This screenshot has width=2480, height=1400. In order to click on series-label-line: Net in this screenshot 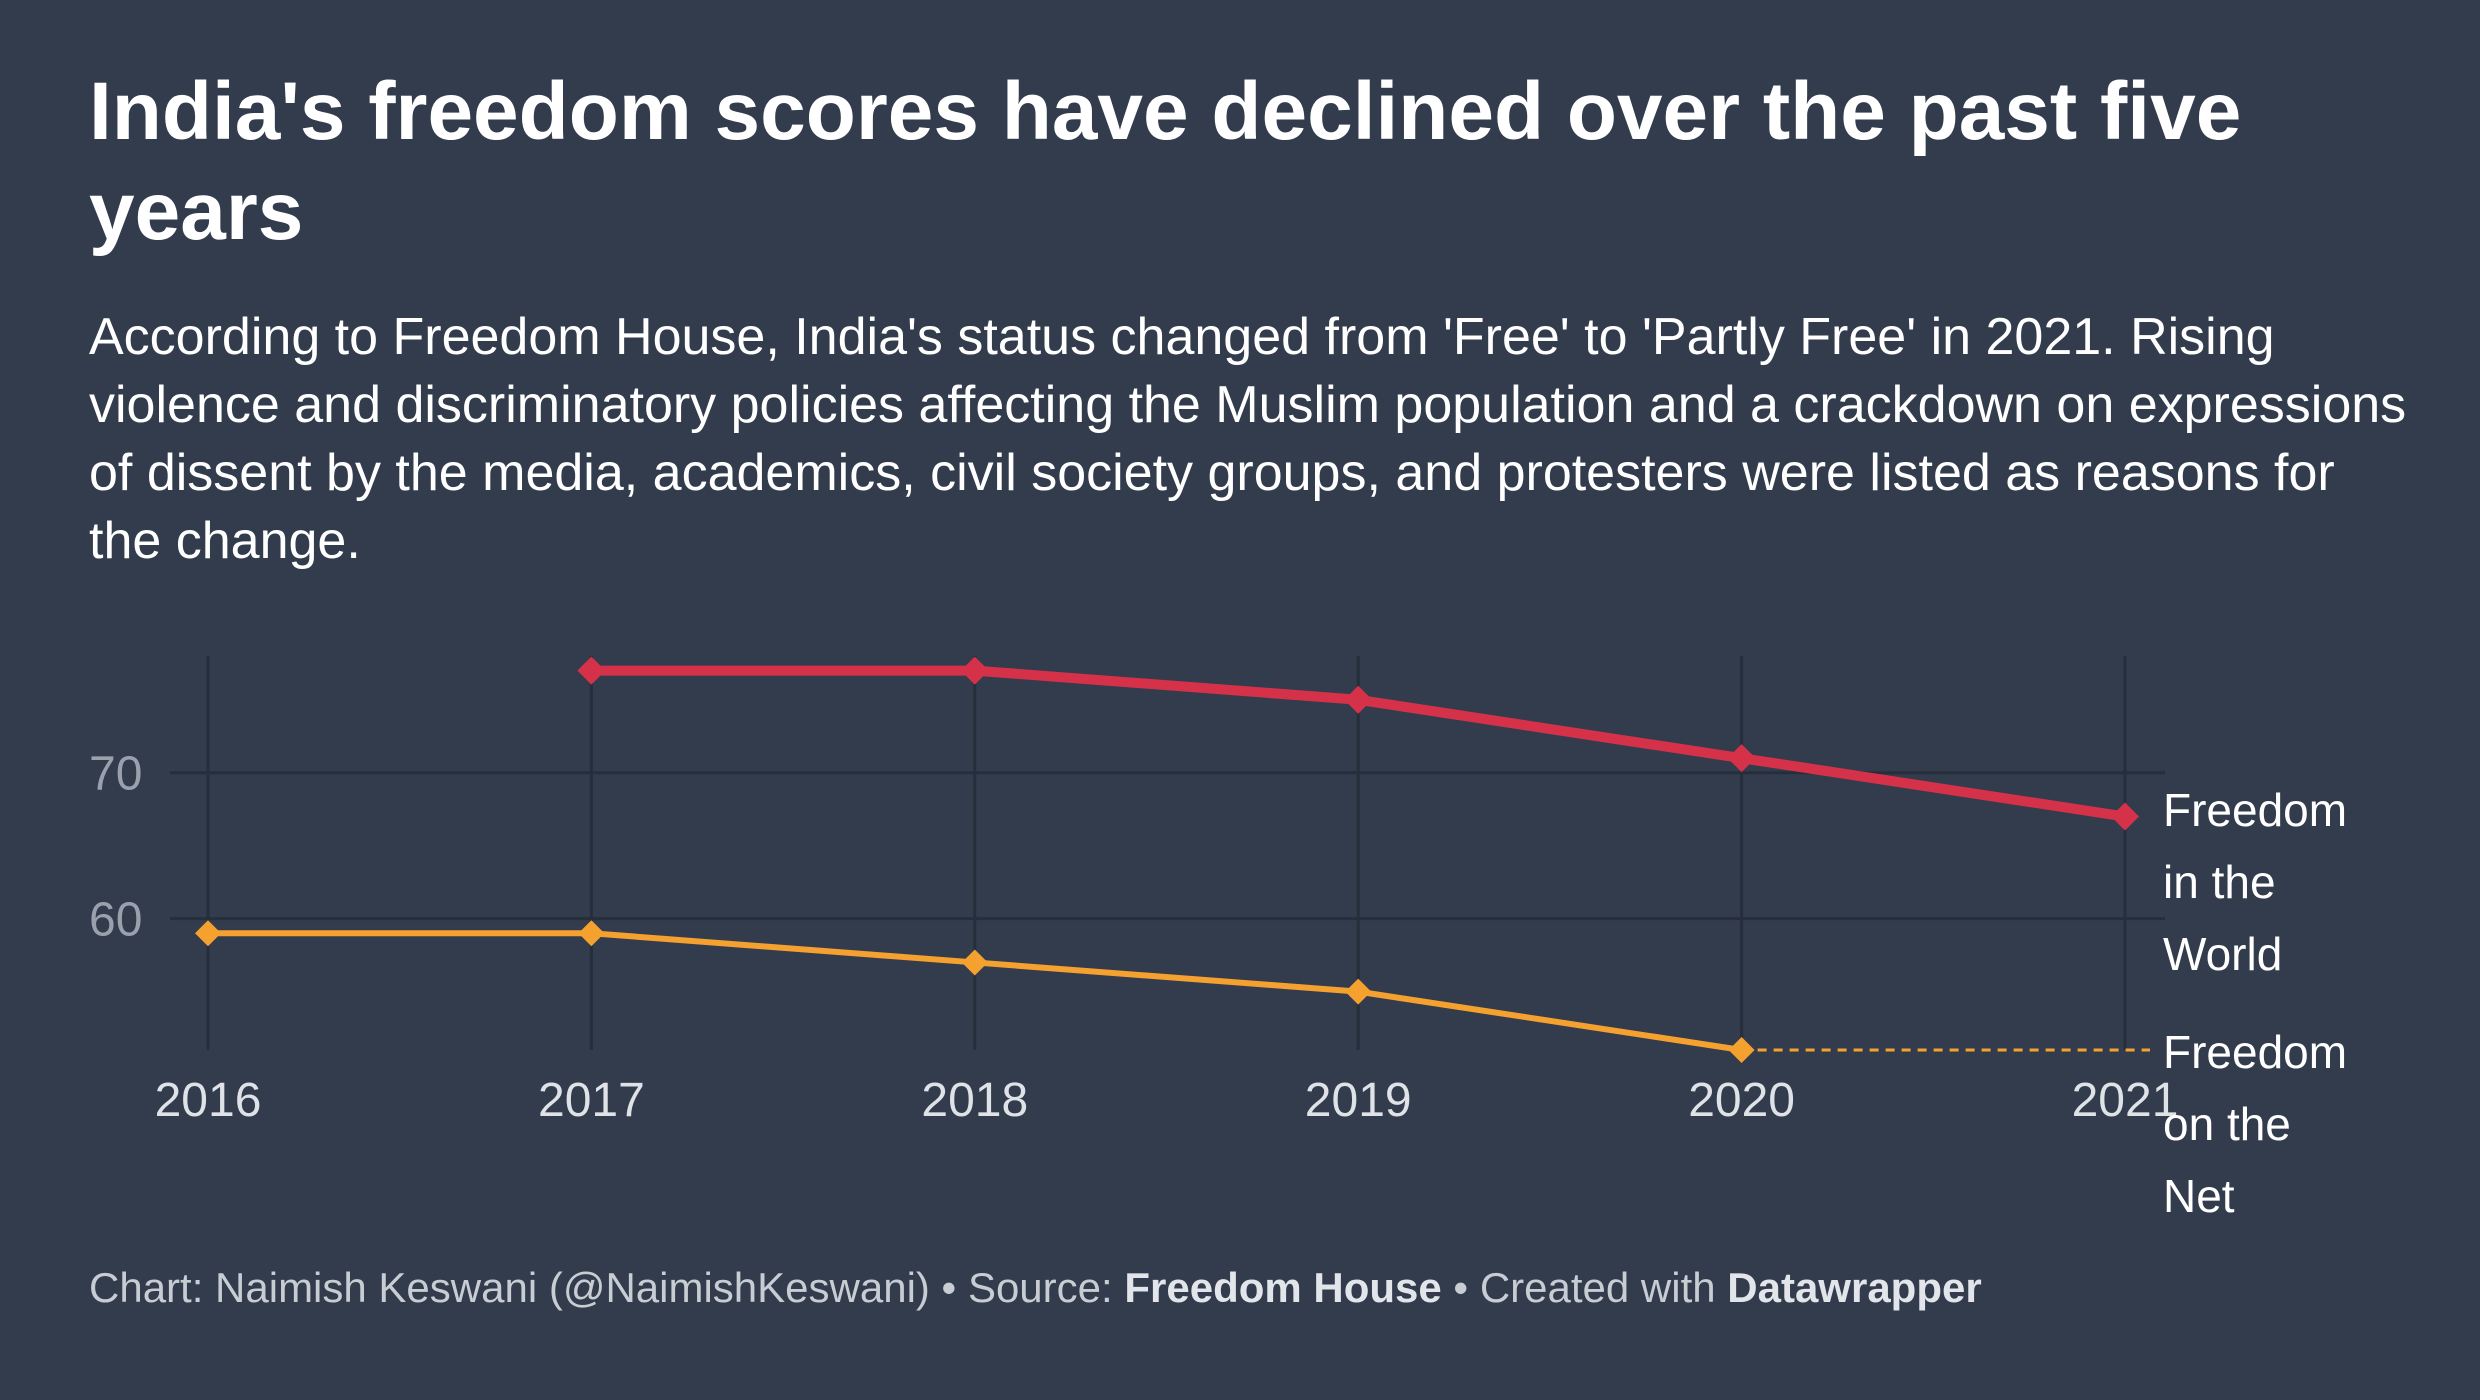, I will do `click(2199, 1196)`.